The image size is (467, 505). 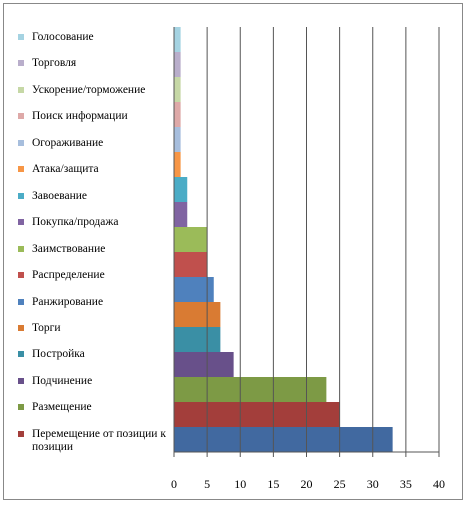 I want to click on legend-entry: Распределение, so click(x=93, y=275).